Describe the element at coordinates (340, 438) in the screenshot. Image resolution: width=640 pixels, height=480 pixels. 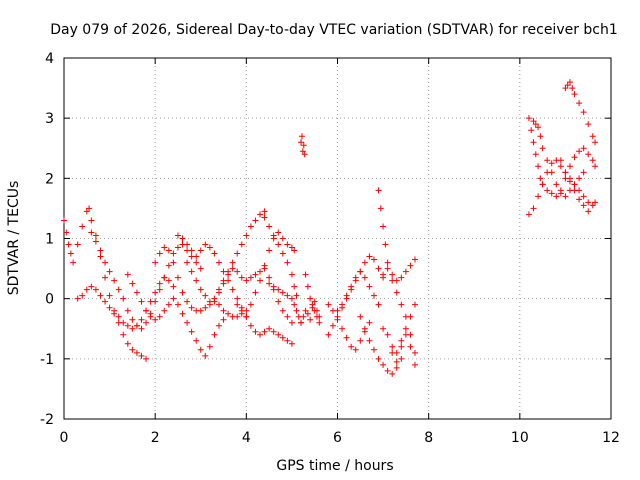
I see `x-tick-labels: 0 2 4 6 8 10 12` at that location.